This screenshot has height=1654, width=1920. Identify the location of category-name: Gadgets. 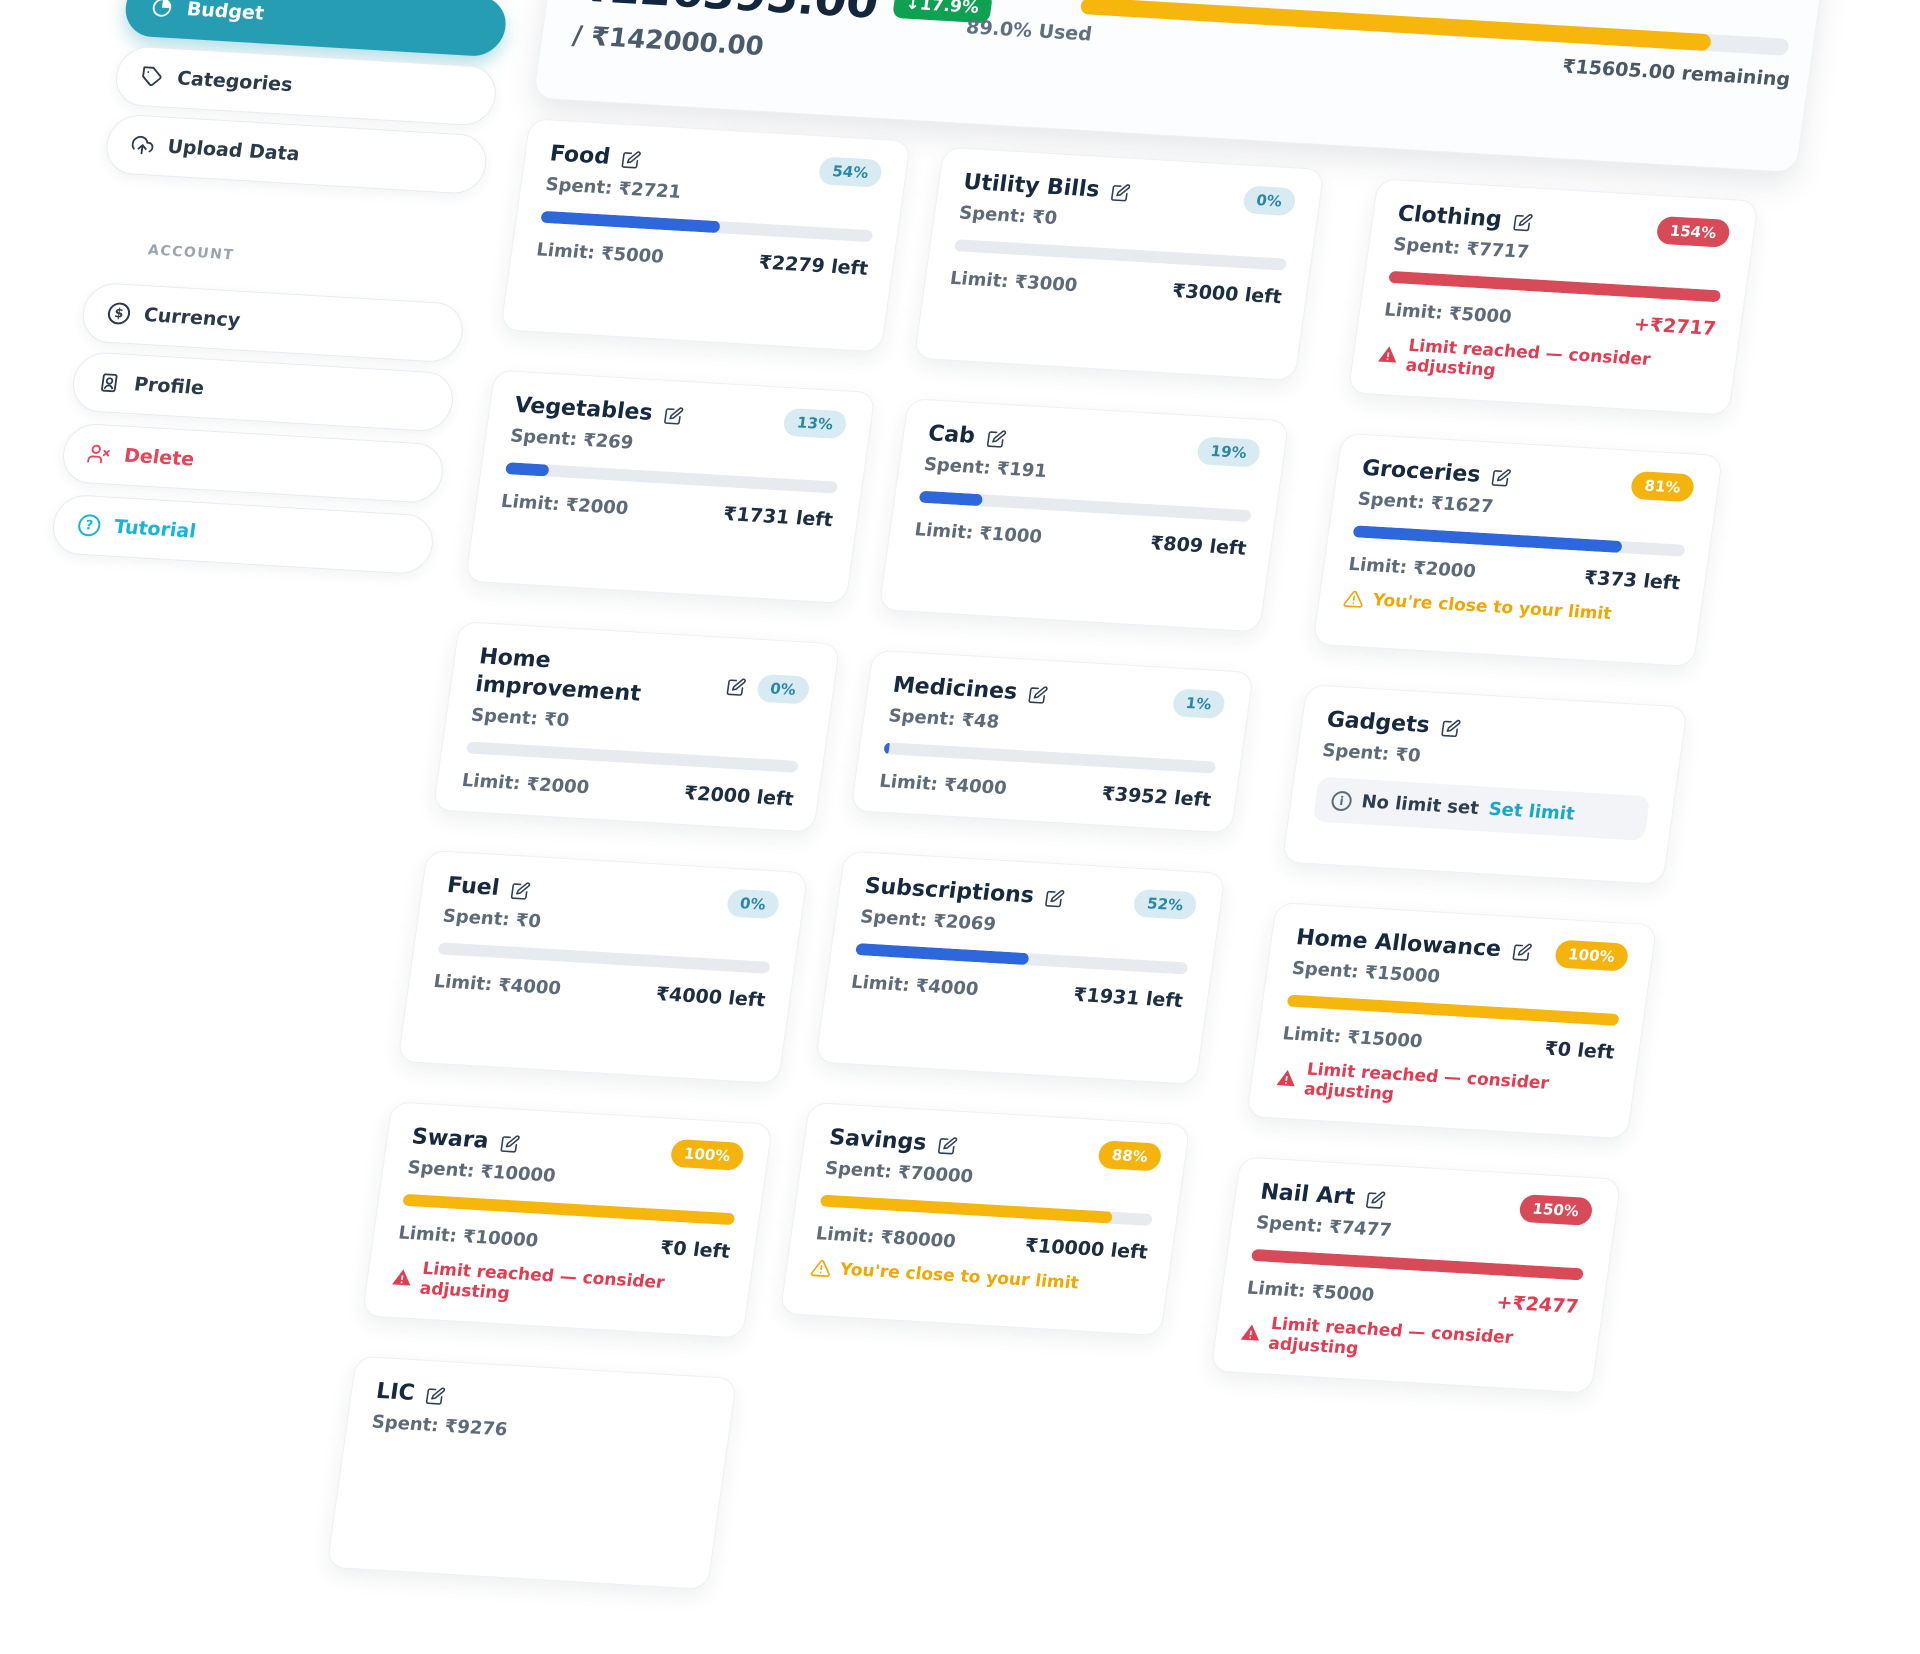
(1378, 723).